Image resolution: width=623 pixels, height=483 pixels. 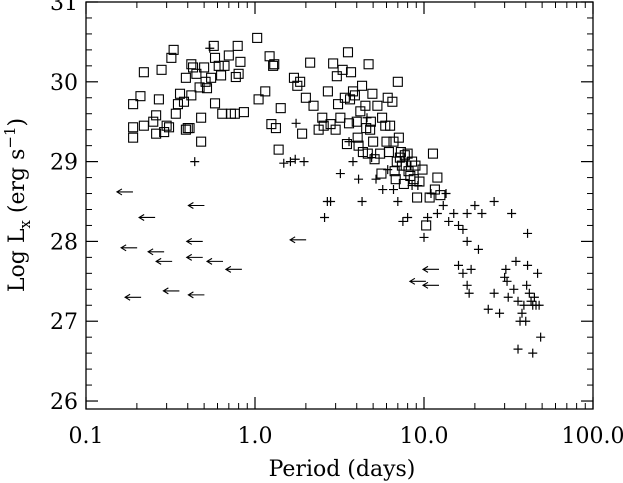 I want to click on y-tick-label: 31, so click(x=64, y=8).